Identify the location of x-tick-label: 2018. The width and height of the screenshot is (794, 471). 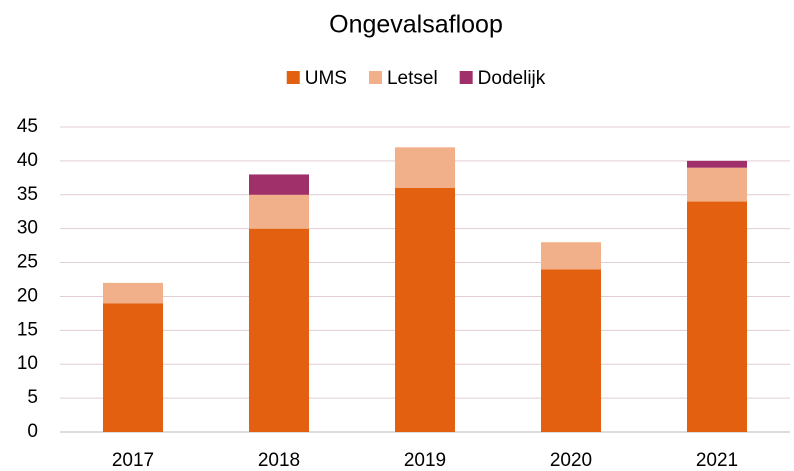
(279, 460).